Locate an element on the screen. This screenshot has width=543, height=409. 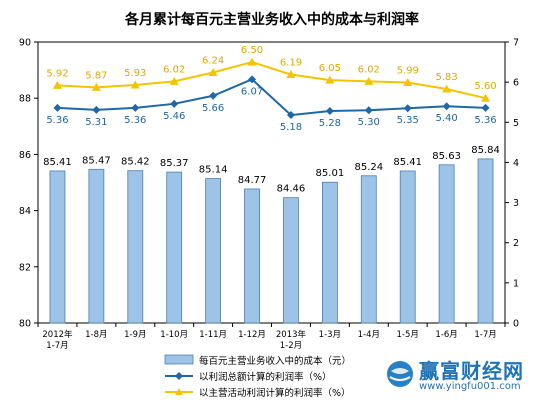
x-axis-tick-label-line: 1-9月 is located at coordinates (135, 335).